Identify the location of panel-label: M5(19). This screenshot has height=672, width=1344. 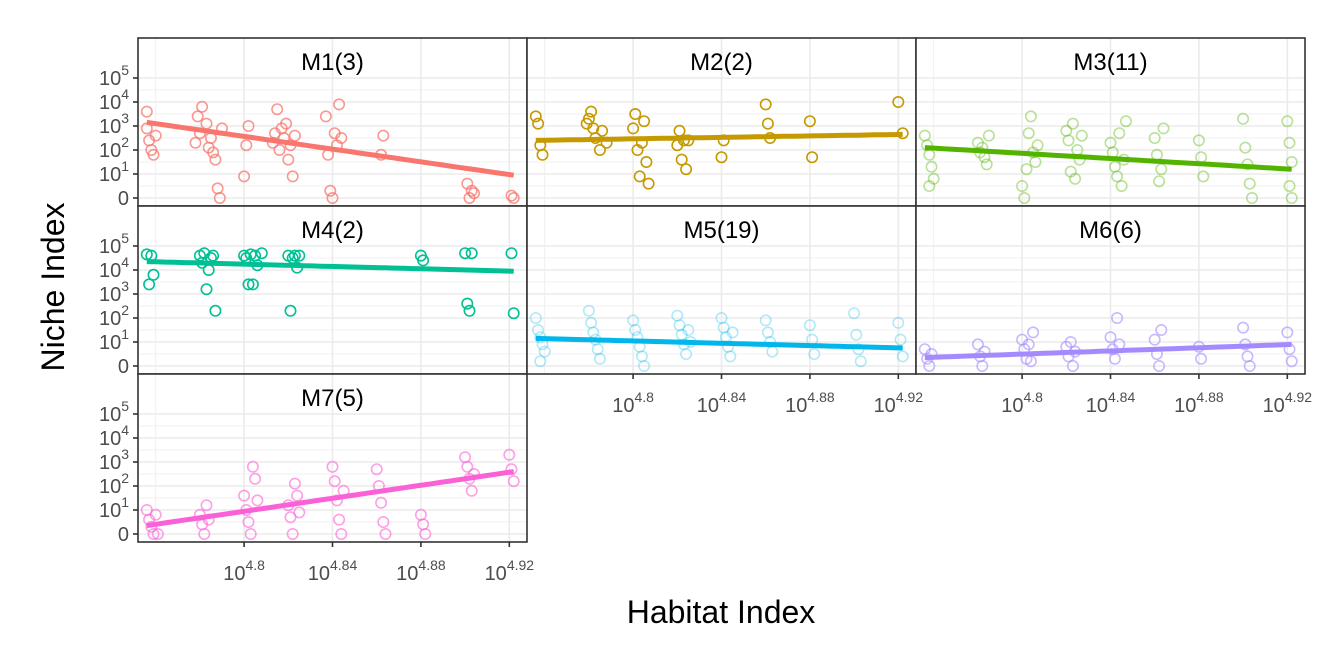
(721, 230).